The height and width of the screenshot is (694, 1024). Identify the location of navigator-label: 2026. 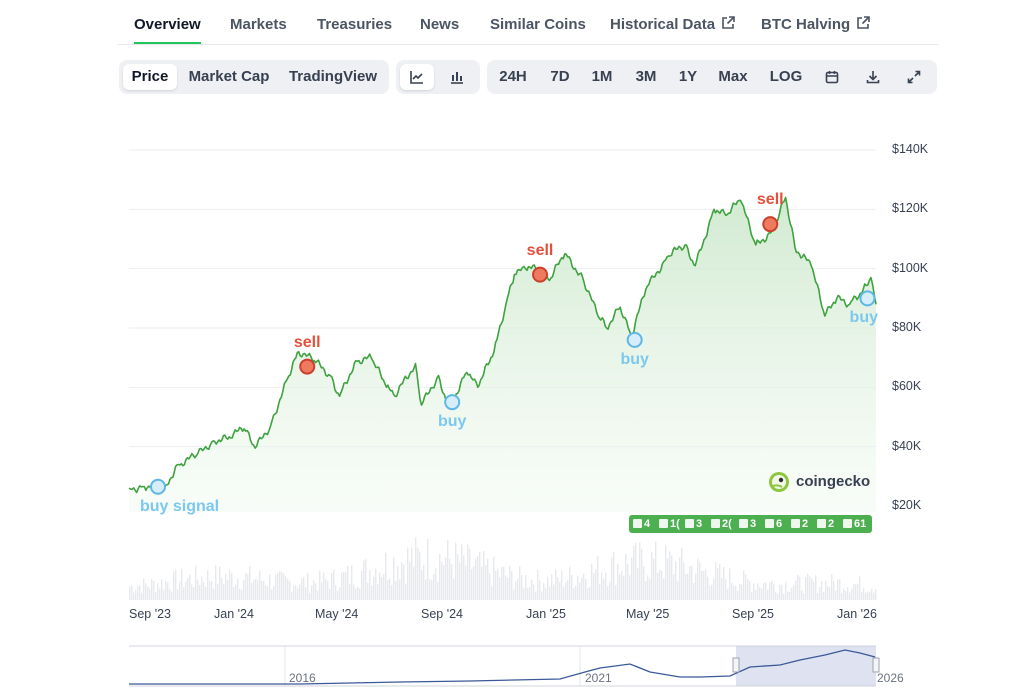
(890, 678).